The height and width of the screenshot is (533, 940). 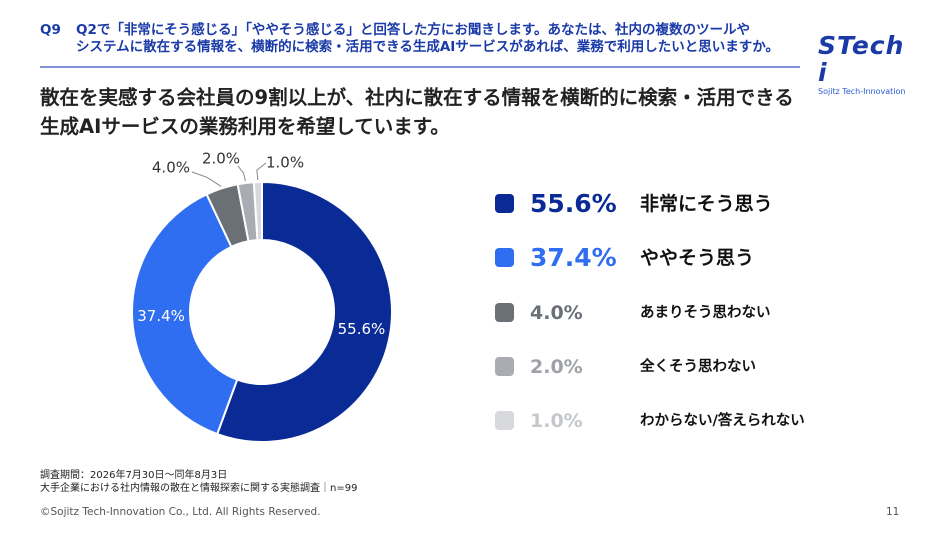 I want to click on logo-tagline: Sojitz Tech-Innovation, so click(x=862, y=91).